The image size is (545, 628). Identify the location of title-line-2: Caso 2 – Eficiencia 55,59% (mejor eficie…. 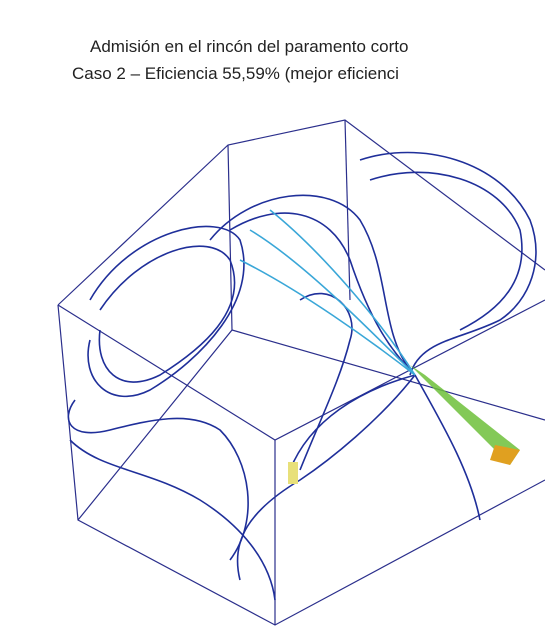
(235, 73).